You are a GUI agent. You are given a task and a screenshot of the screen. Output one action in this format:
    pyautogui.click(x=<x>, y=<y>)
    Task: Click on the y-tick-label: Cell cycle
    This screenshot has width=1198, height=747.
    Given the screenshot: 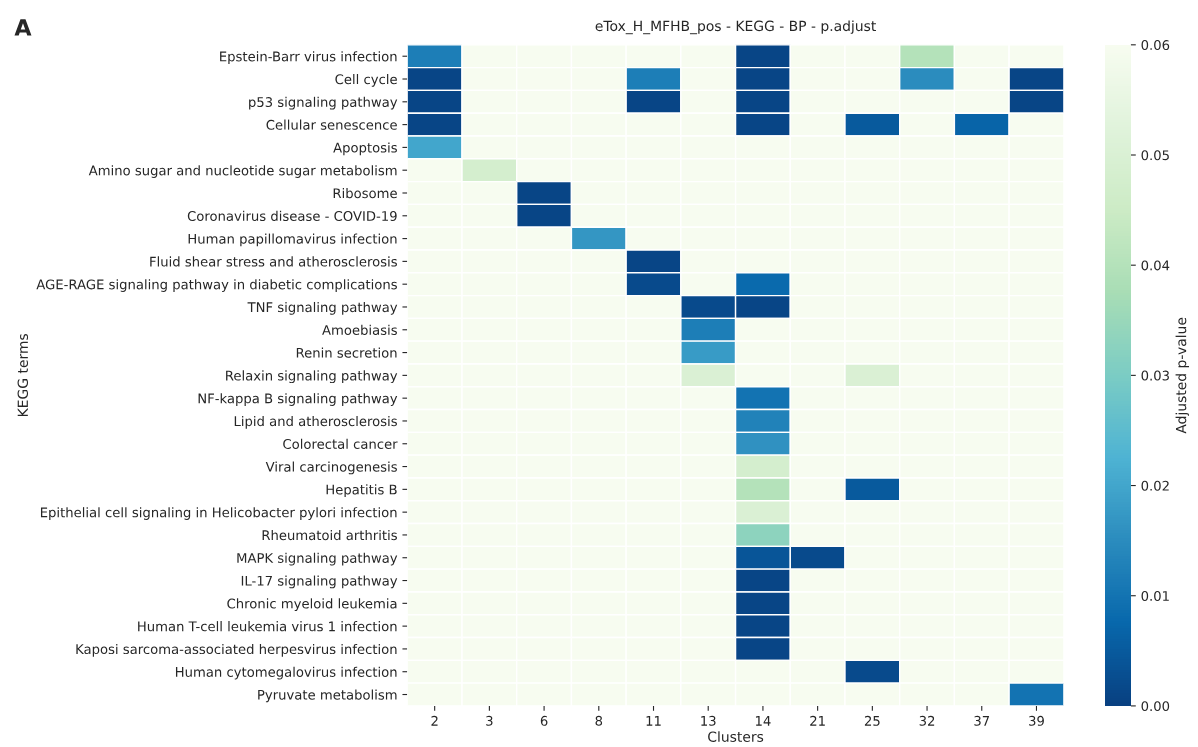 What is the action you would take?
    pyautogui.click(x=366, y=80)
    